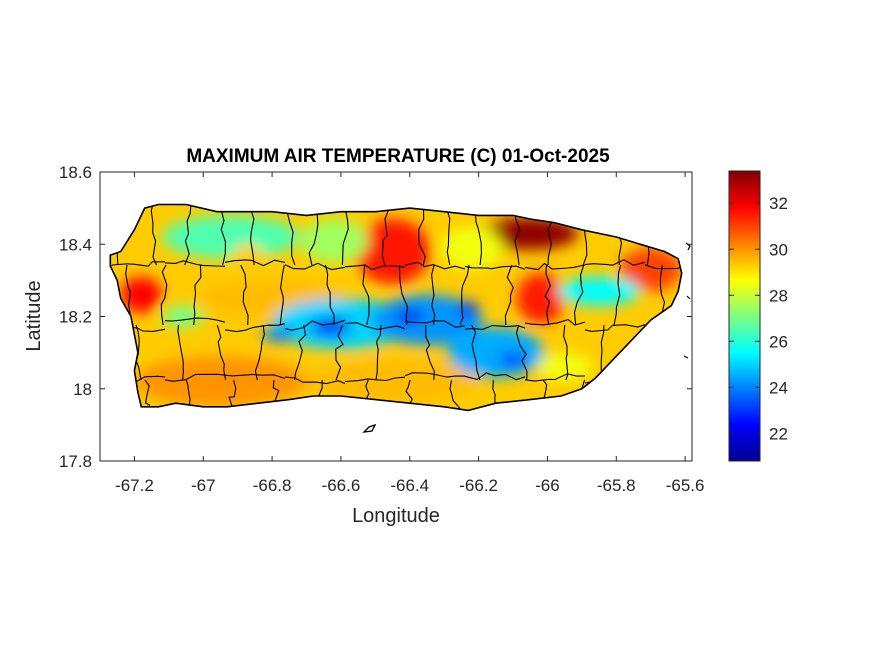 The height and width of the screenshot is (656, 875). I want to click on y-axis-label: Latitude, so click(34, 315).